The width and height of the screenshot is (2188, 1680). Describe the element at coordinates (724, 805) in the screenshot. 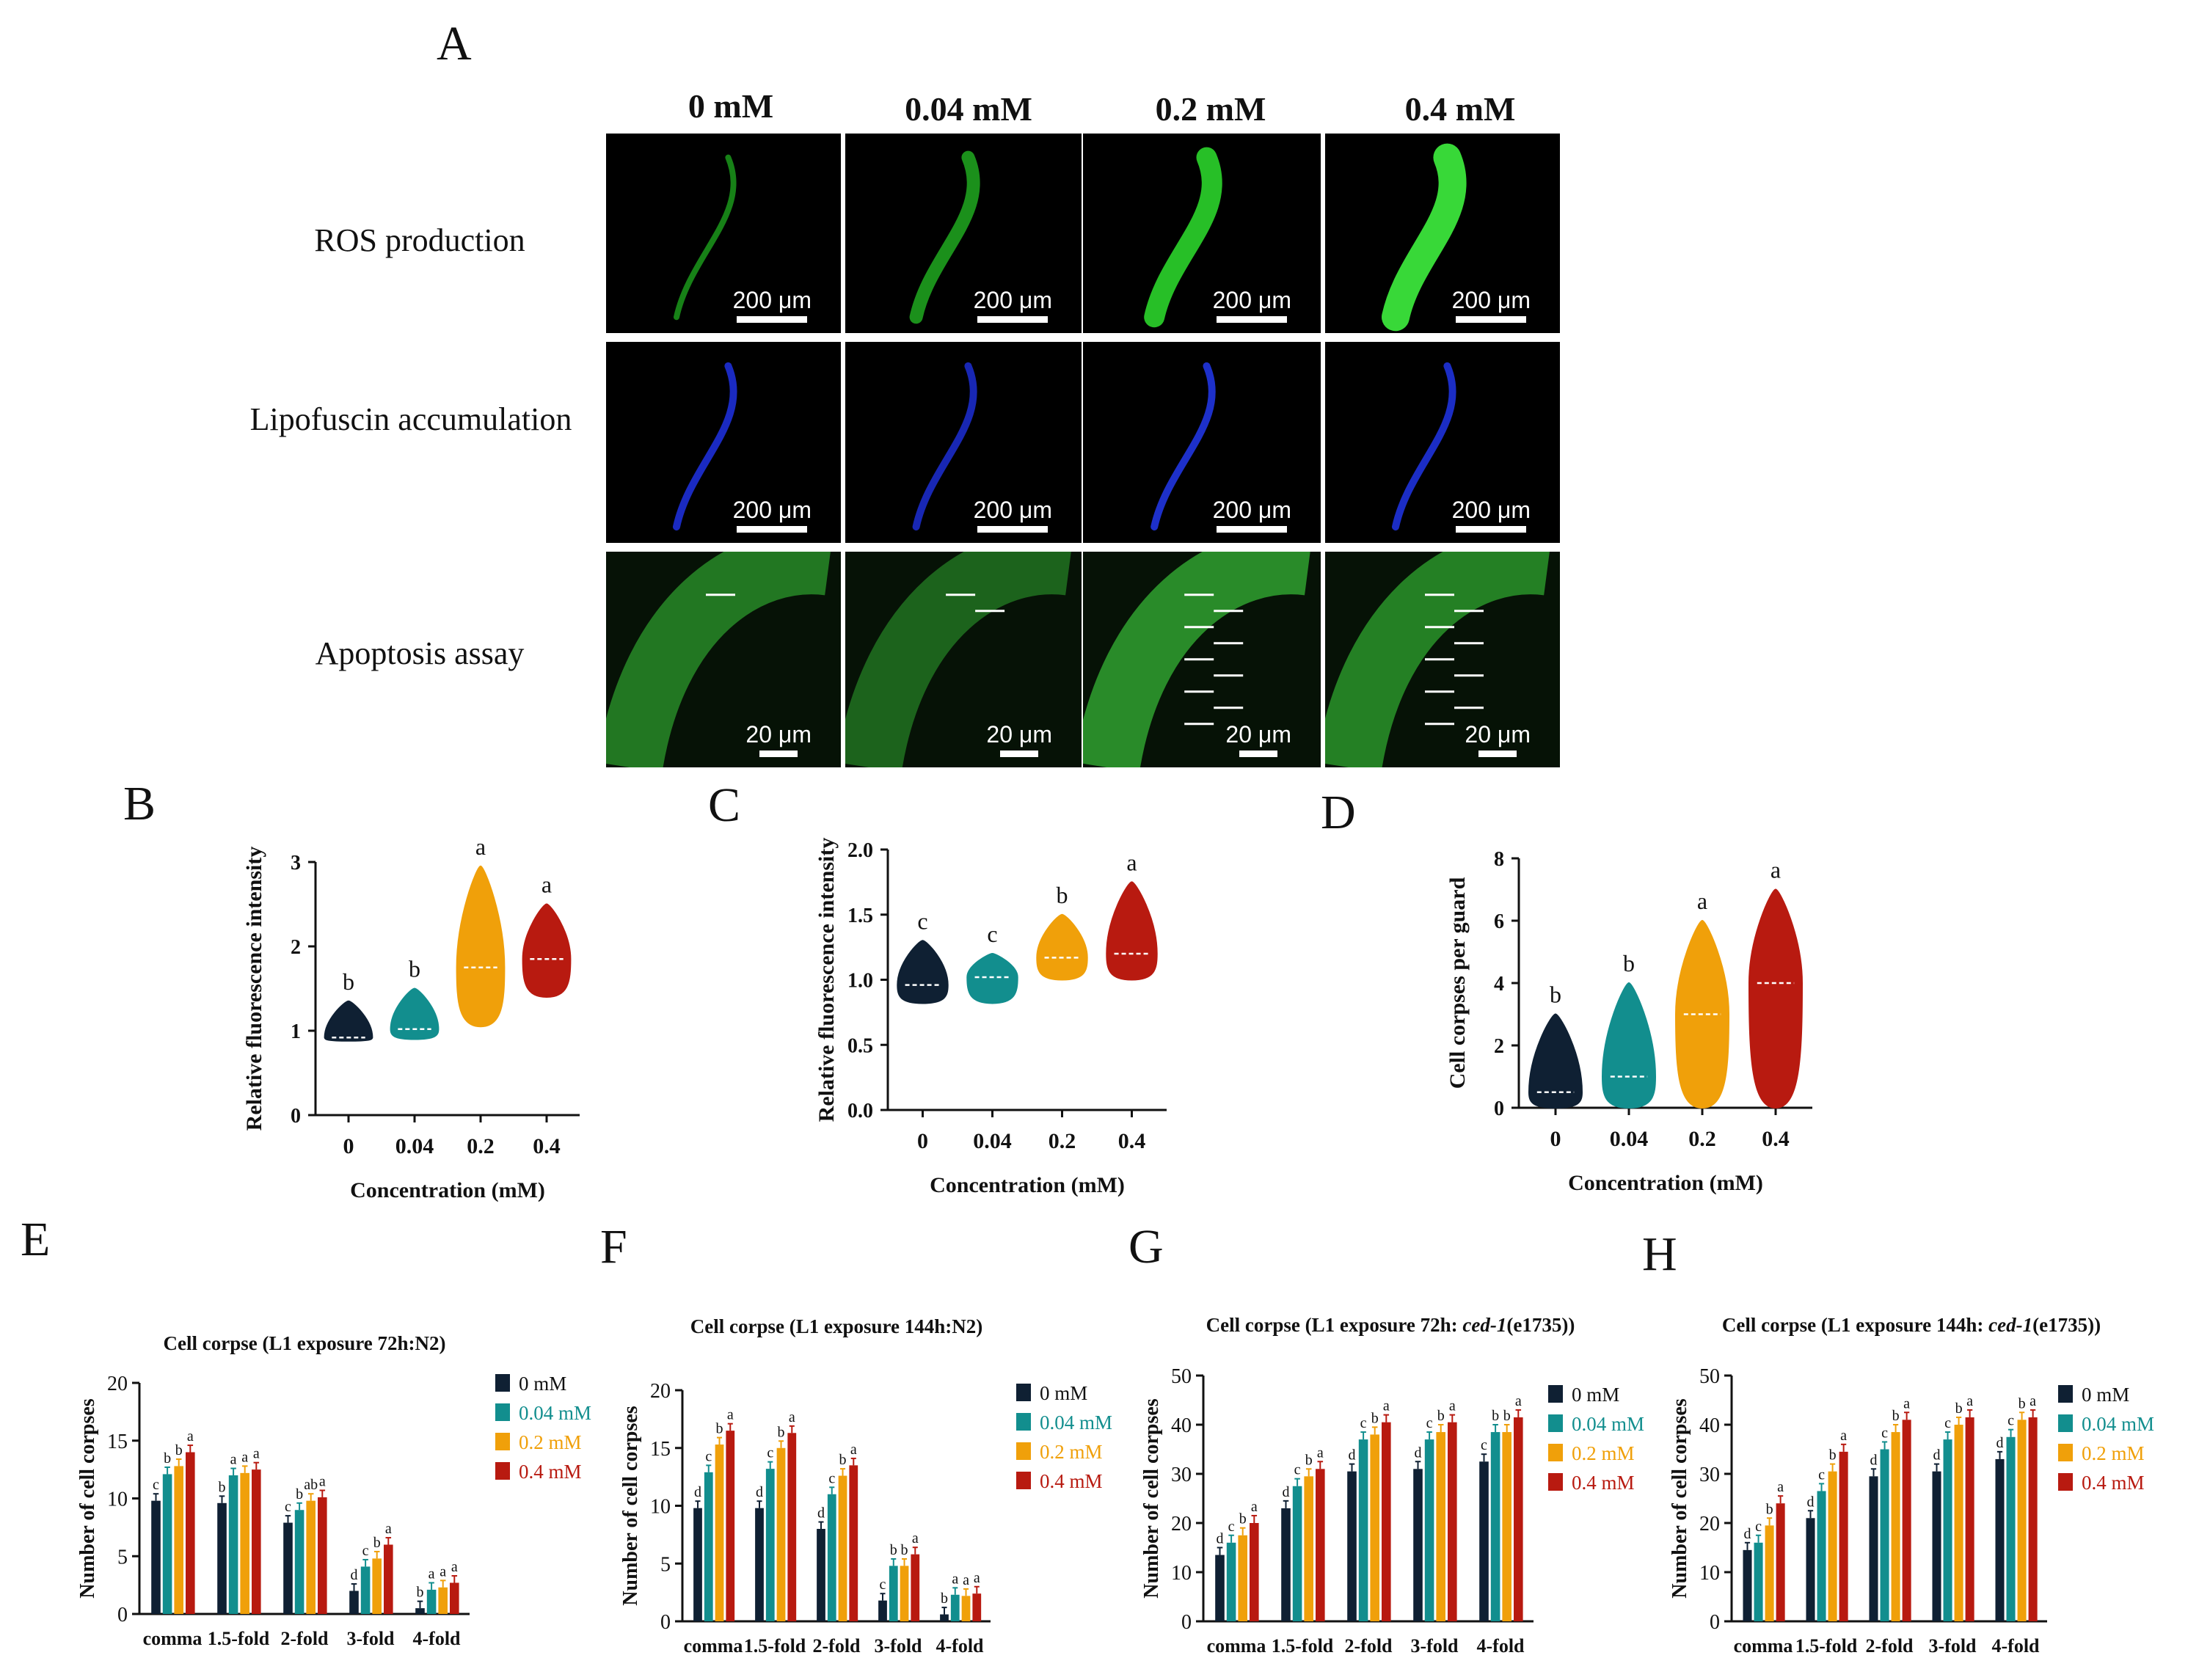

I see `panel-letter-c: C` at that location.